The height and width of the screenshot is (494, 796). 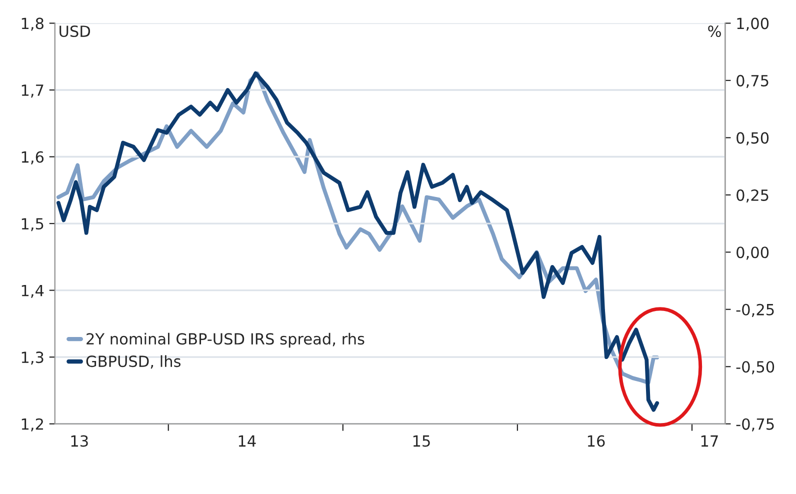 I want to click on x-tick-label: 15, so click(x=421, y=441).